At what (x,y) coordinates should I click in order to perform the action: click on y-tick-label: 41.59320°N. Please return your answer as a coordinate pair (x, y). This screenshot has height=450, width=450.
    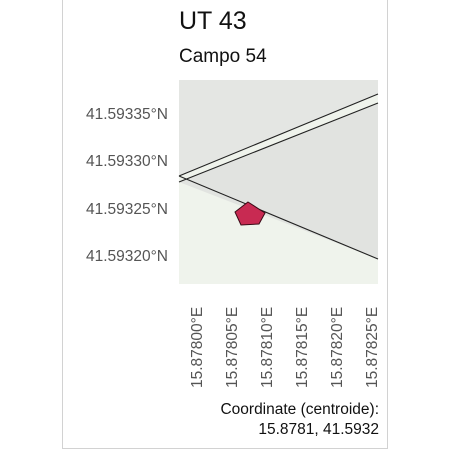
    Looking at the image, I should click on (126, 256).